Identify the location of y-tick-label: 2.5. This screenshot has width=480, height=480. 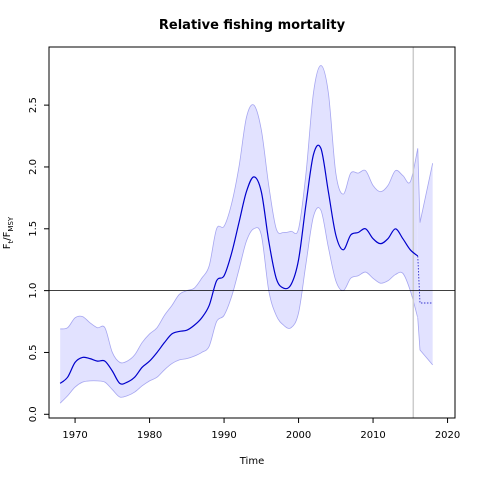
(33, 105).